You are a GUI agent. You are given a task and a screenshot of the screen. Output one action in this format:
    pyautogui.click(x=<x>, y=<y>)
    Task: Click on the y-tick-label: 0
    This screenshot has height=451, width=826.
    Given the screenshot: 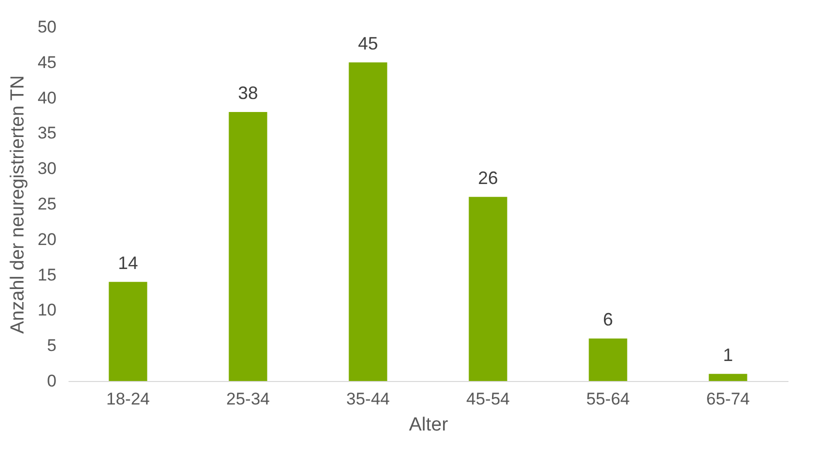 What is the action you would take?
    pyautogui.click(x=51, y=381)
    